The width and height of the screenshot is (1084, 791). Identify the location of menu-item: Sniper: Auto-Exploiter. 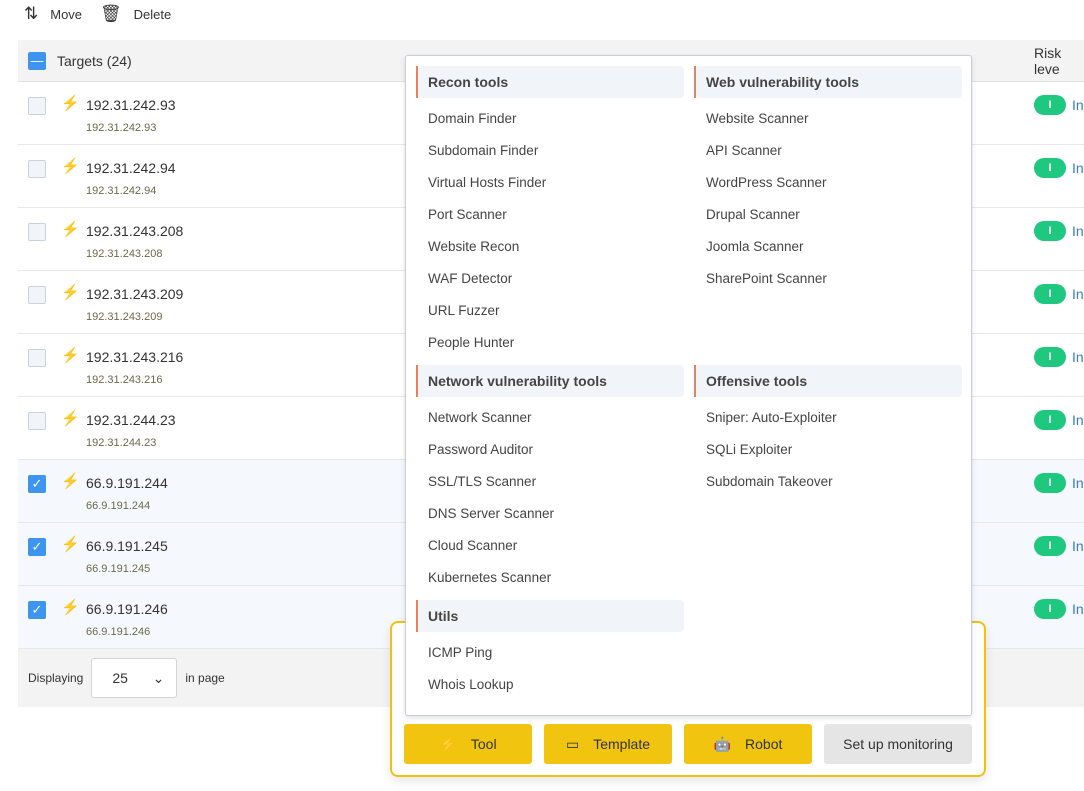
(771, 417).